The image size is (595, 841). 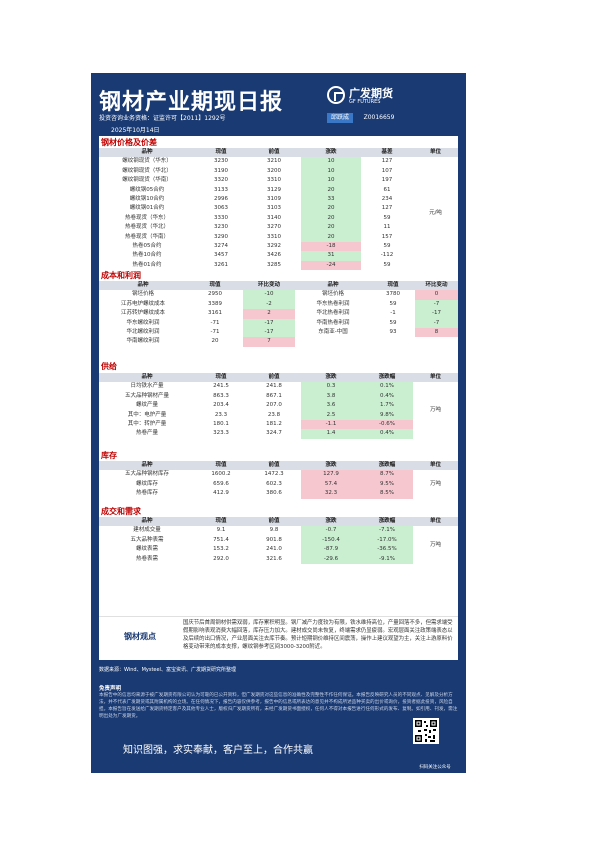 I want to click on table-cell: 8, so click(x=436, y=333).